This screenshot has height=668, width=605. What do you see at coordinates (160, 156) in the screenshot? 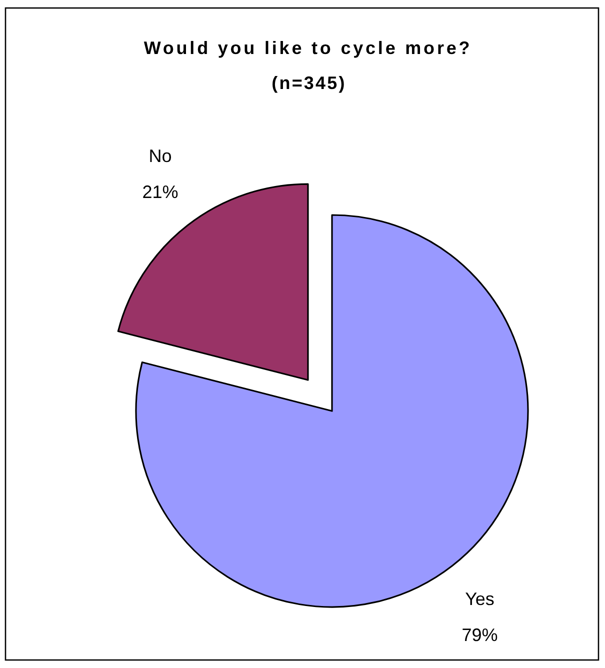
I see `slice-label: No` at bounding box center [160, 156].